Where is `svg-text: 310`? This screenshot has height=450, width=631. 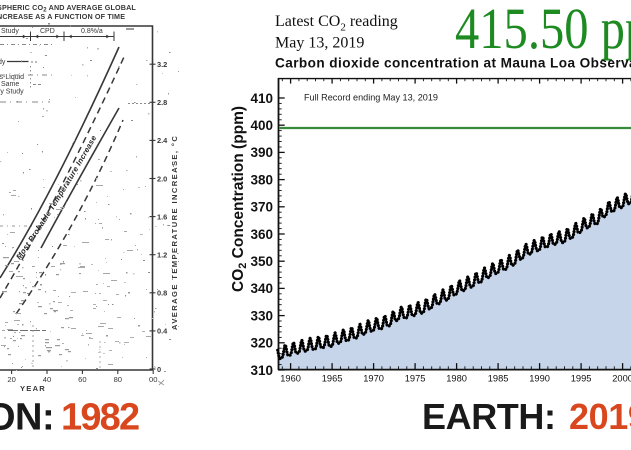 svg-text: 310 is located at coordinates (261, 370).